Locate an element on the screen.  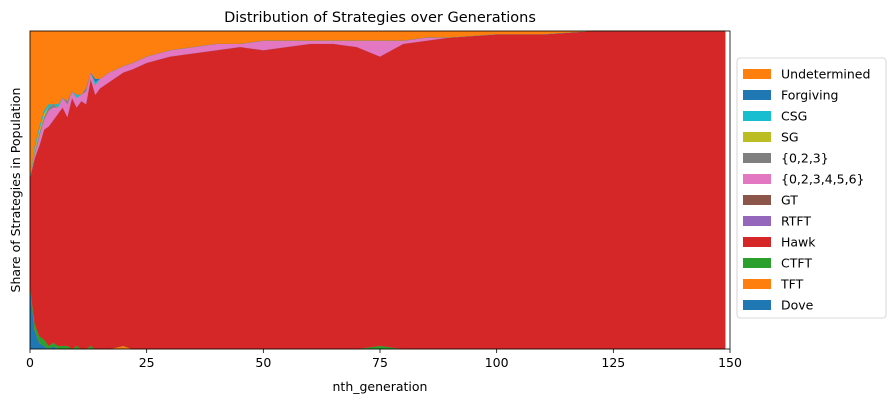
x-axis-label: nth_generation is located at coordinates (380, 386).